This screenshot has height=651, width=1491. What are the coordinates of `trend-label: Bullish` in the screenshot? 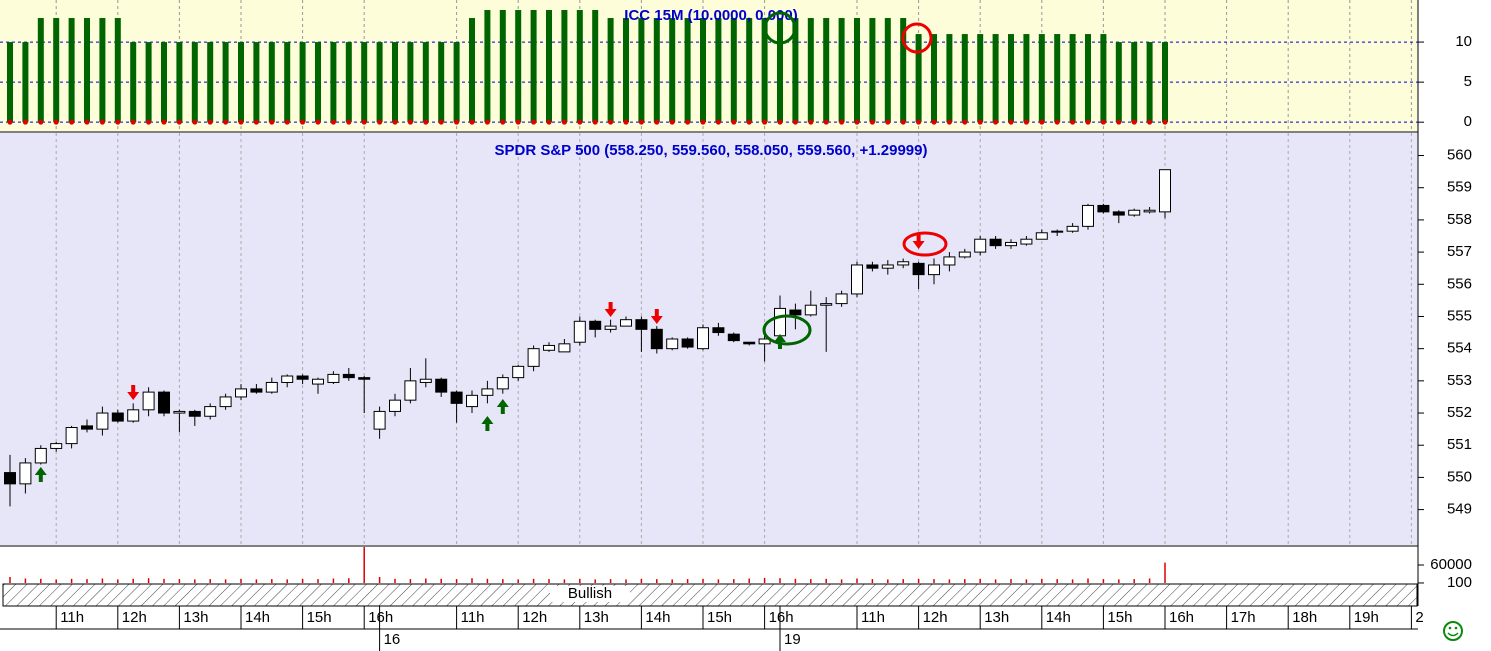 It's located at (590, 593).